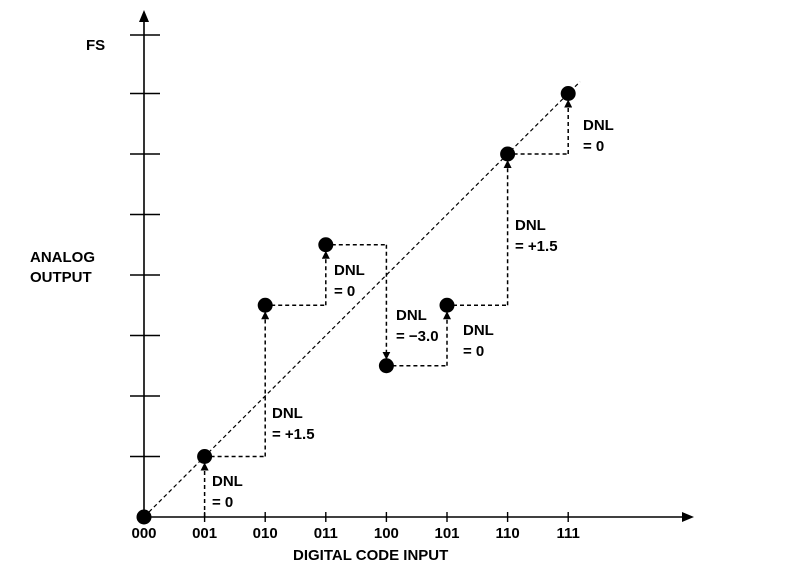  What do you see at coordinates (370, 555) in the screenshot?
I see `x-axis-title: DIGITAL CODE INPUT` at bounding box center [370, 555].